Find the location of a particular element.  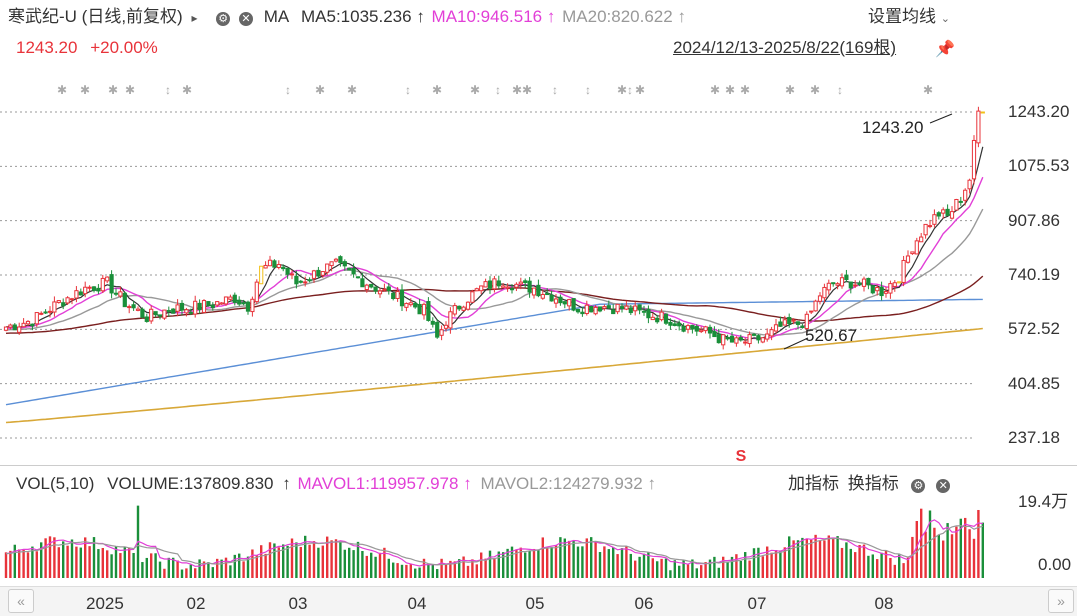

ma20-up-arrow-icon: ↑ is located at coordinates (681, 16).